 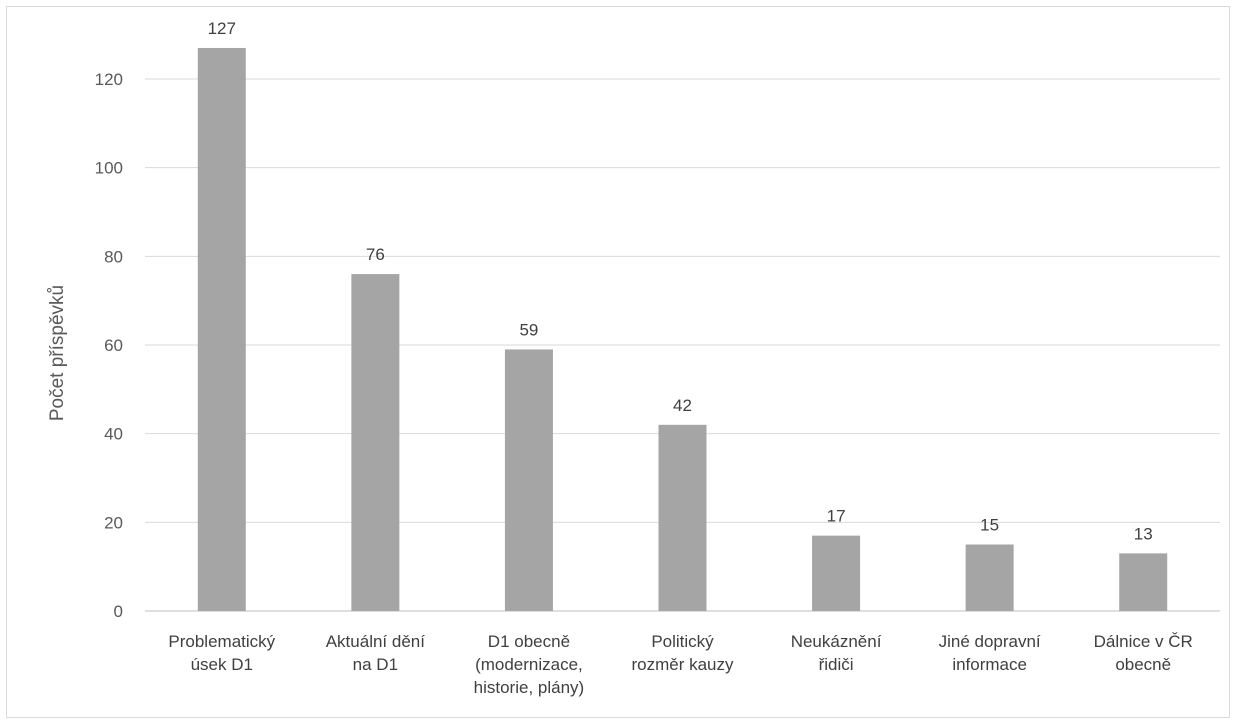 What do you see at coordinates (113, 256) in the screenshot?
I see `y-tick-label: 80` at bounding box center [113, 256].